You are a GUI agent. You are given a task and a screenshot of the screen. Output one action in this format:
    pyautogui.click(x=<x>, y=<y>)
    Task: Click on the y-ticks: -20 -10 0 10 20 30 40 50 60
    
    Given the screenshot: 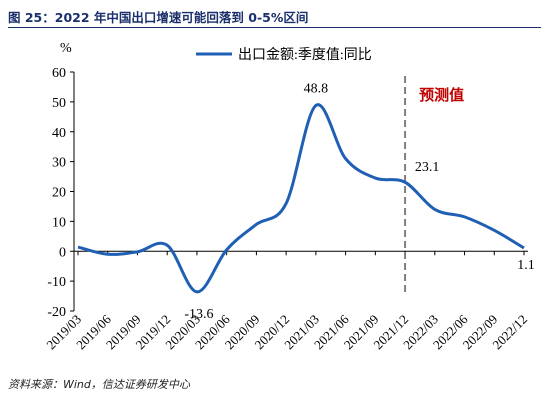 What is the action you would take?
    pyautogui.click(x=60, y=193)
    